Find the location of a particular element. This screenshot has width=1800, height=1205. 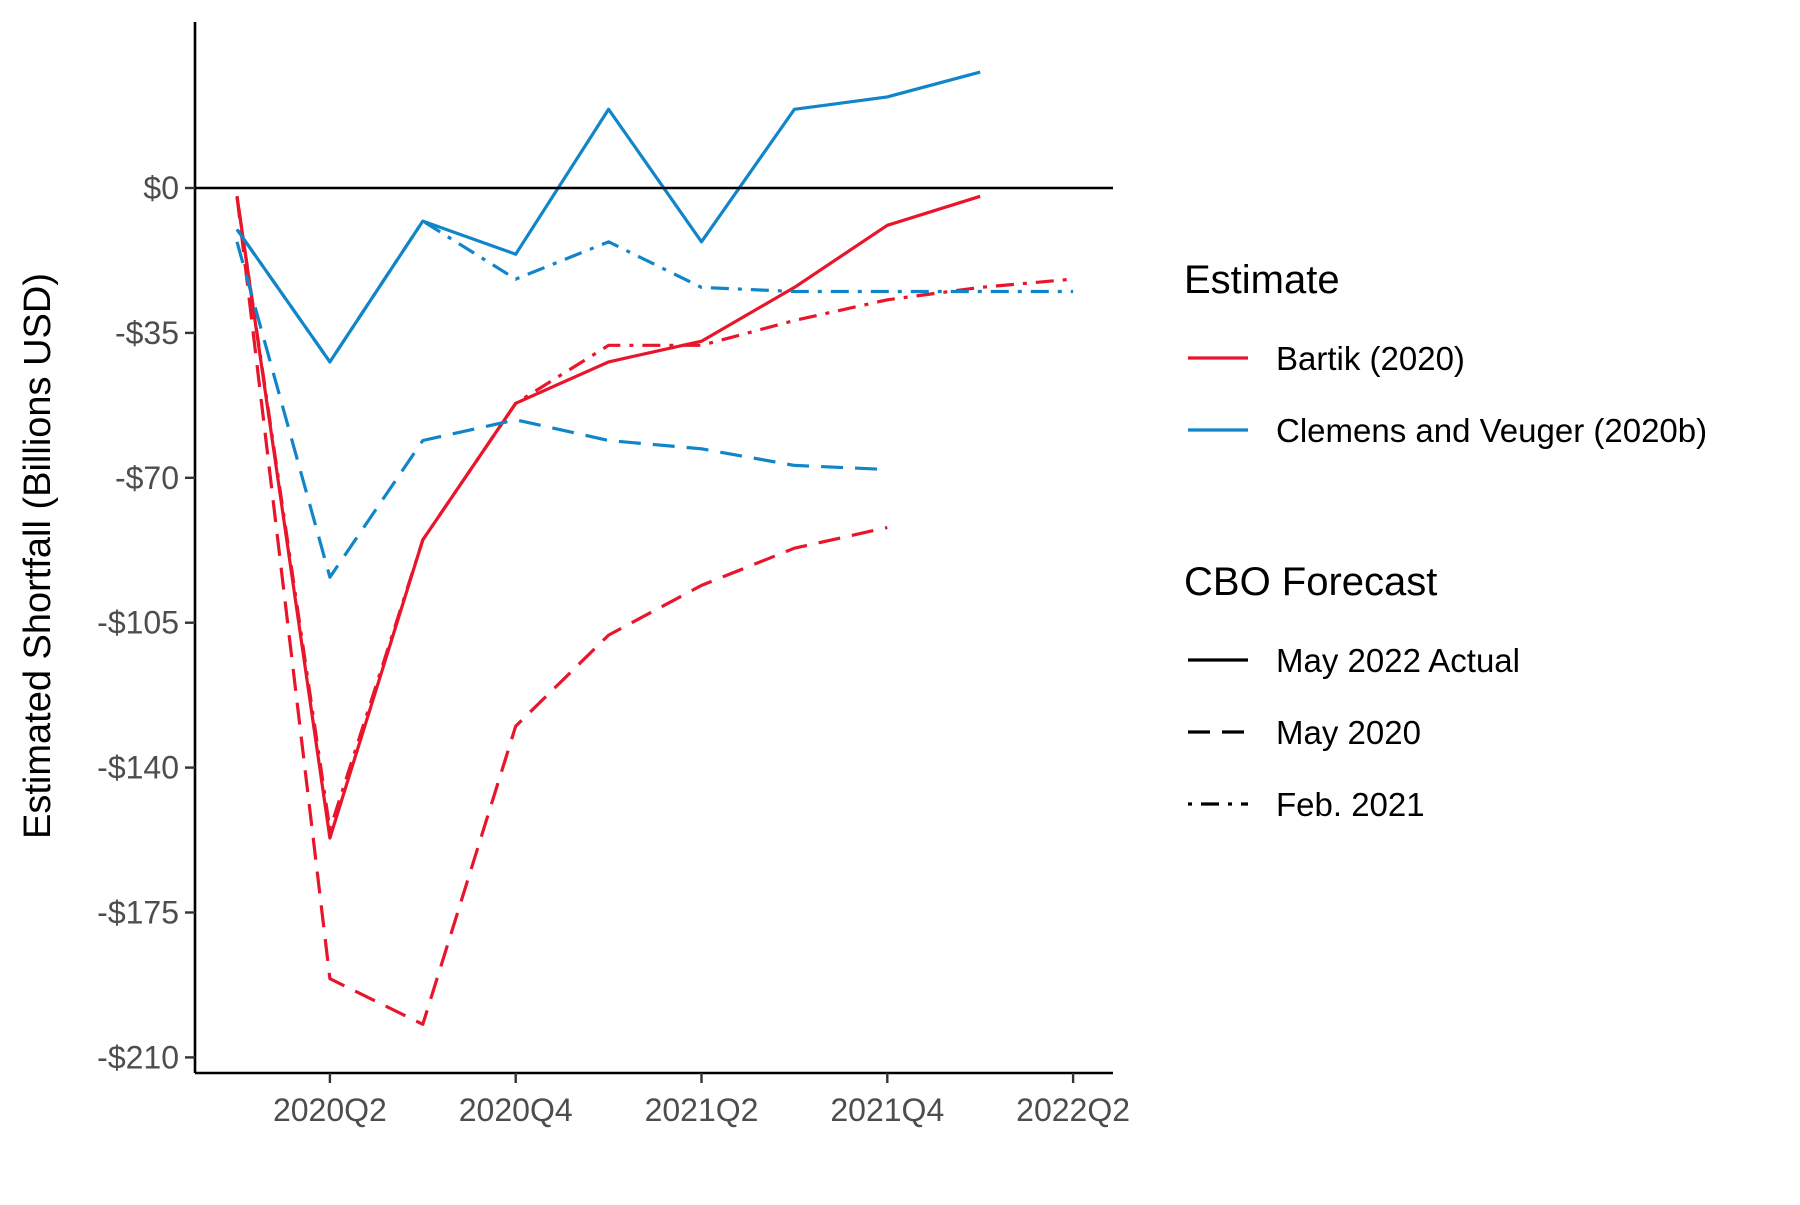

x-tick-label: 2020Q2 is located at coordinates (330, 1110).